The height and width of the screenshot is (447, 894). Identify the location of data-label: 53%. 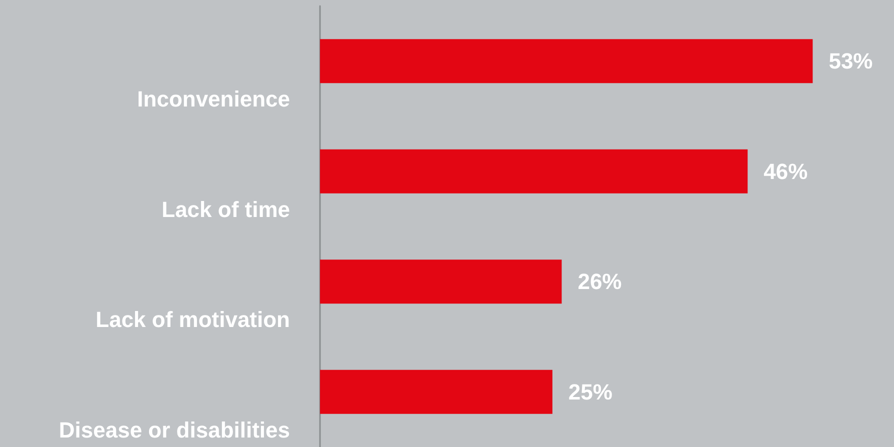
(850, 61).